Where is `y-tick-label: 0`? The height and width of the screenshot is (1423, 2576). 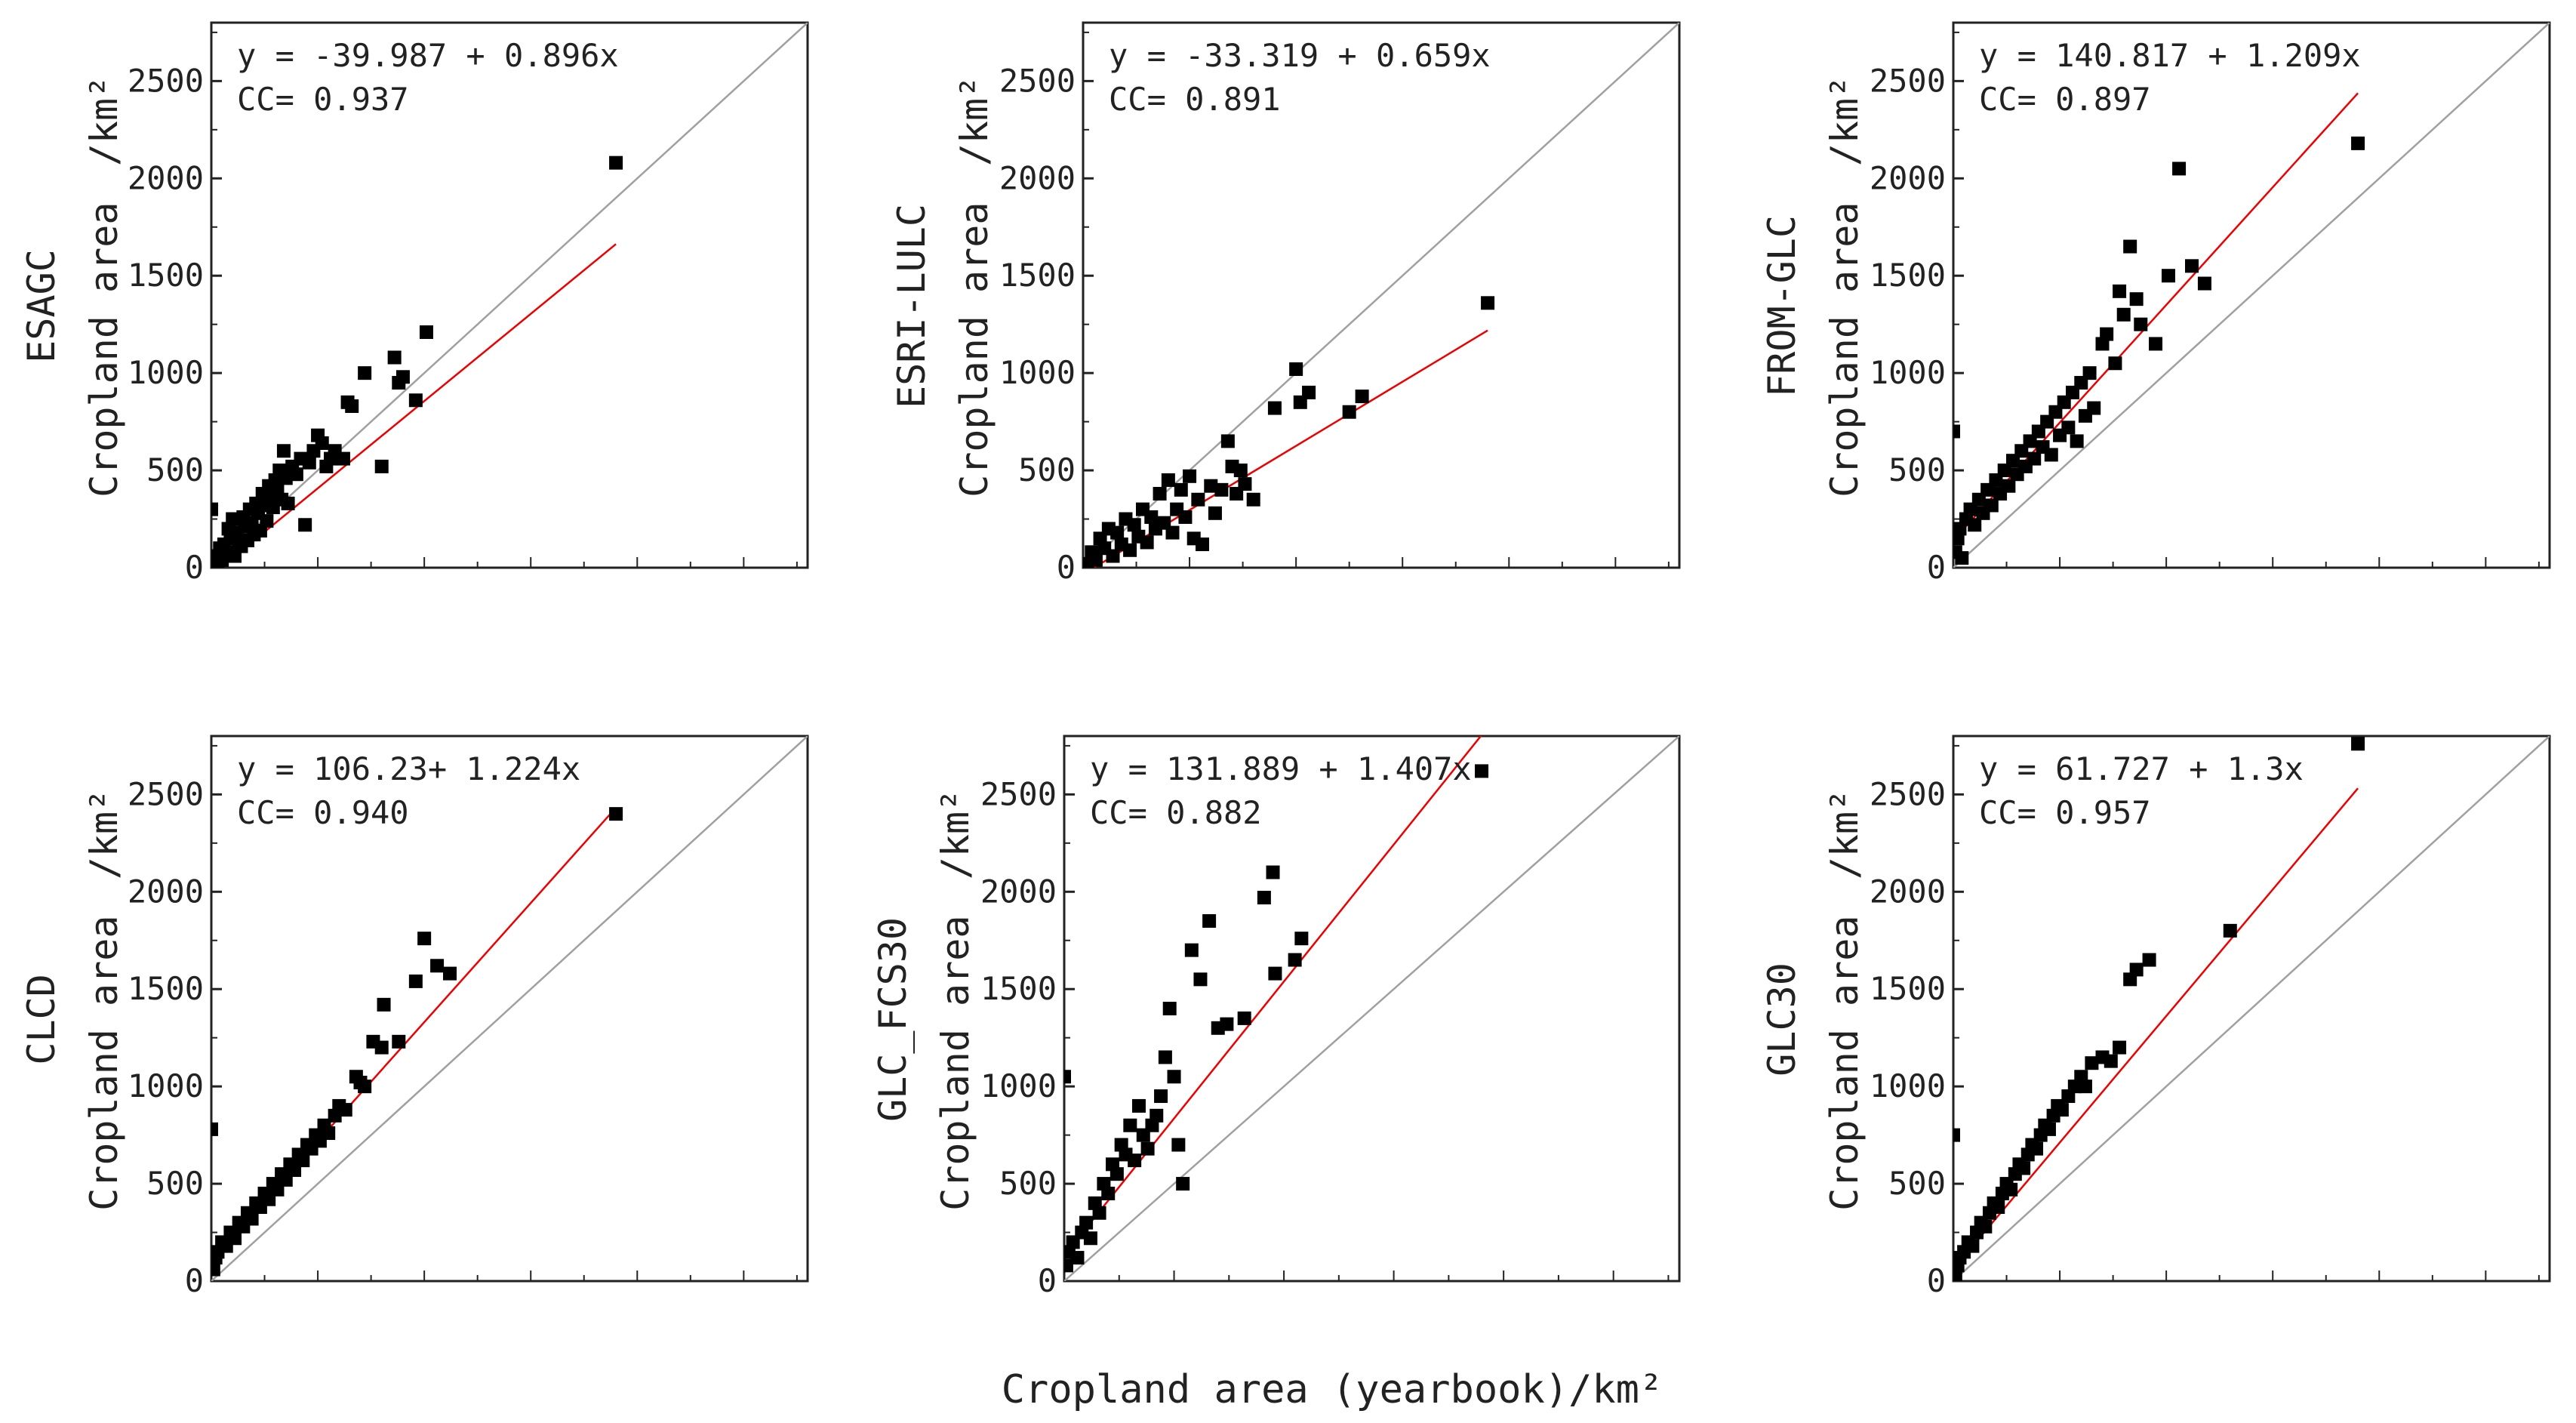 y-tick-label: 0 is located at coordinates (1936, 567).